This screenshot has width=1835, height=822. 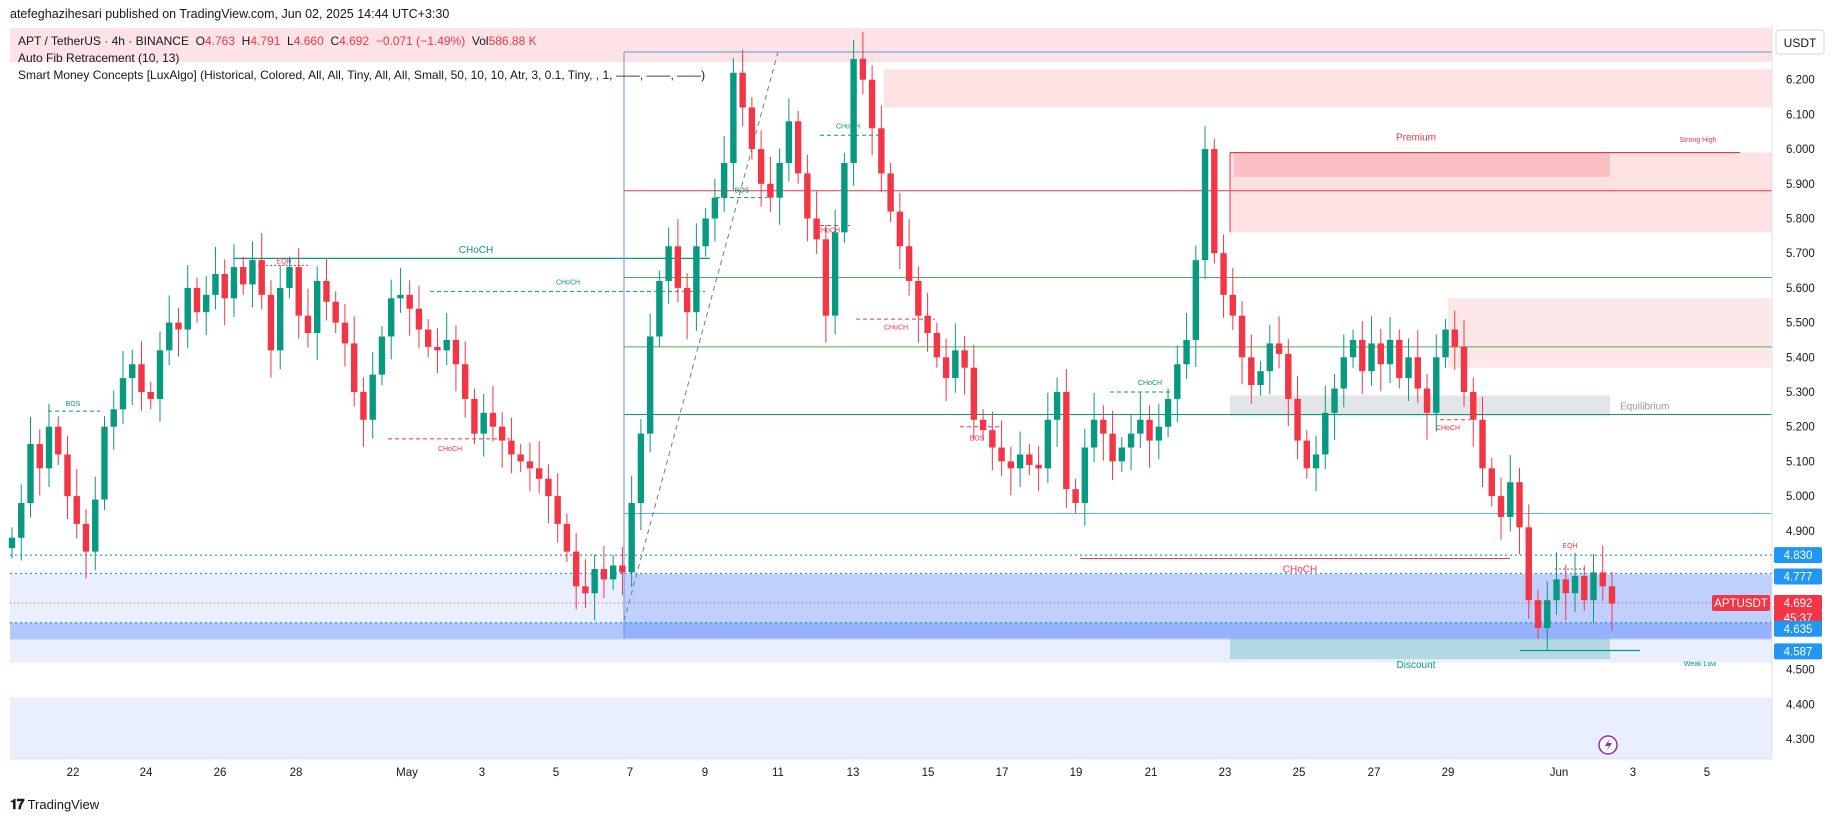 What do you see at coordinates (1800, 358) in the screenshot?
I see `price-tick-label: 5.400` at bounding box center [1800, 358].